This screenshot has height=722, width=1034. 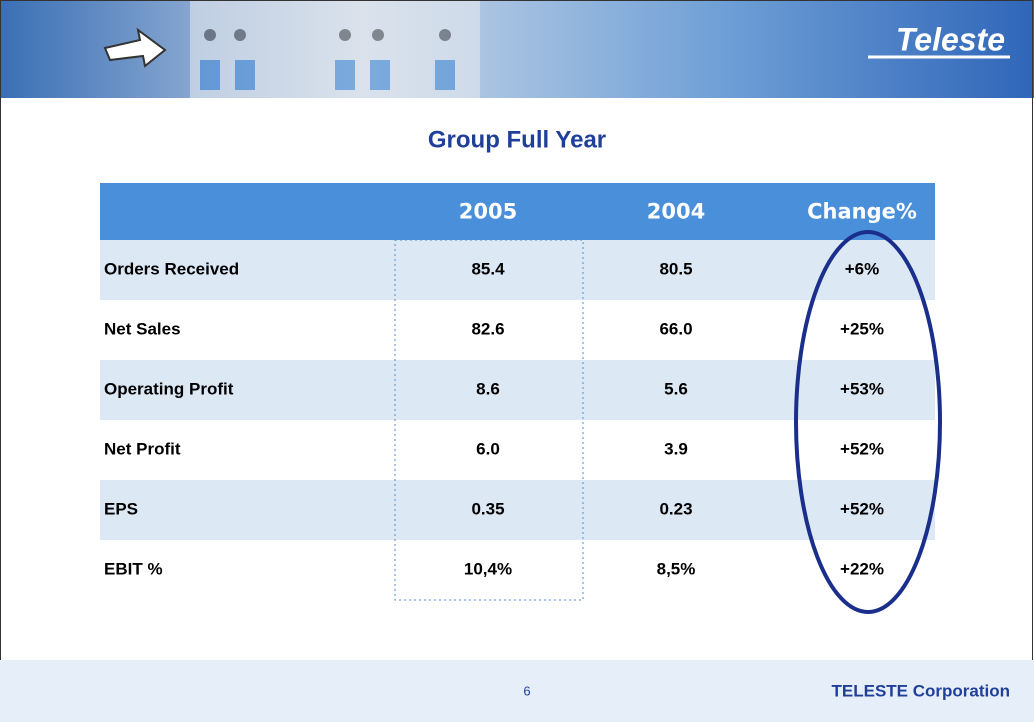 What do you see at coordinates (487, 328) in the screenshot?
I see `cell: 82.6` at bounding box center [487, 328].